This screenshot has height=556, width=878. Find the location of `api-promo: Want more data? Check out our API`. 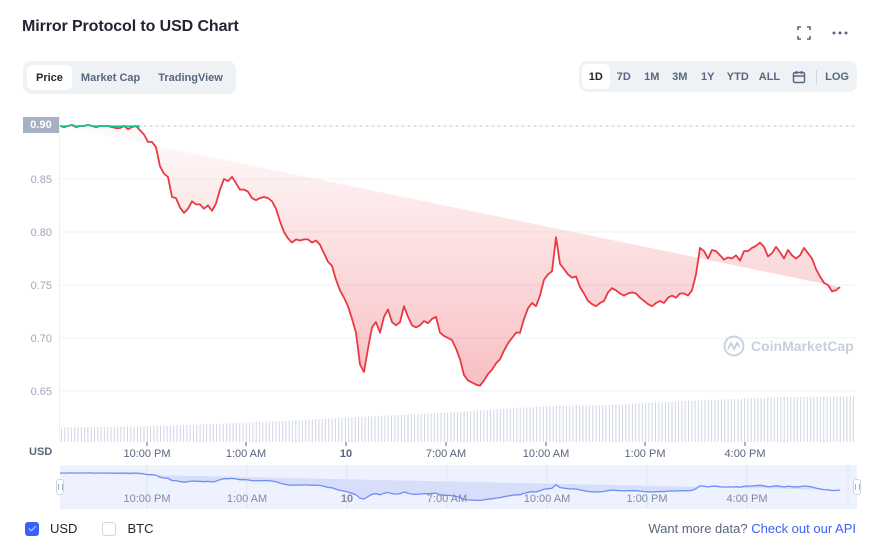

api-promo: Want more data? Check out our API is located at coordinates (752, 528).